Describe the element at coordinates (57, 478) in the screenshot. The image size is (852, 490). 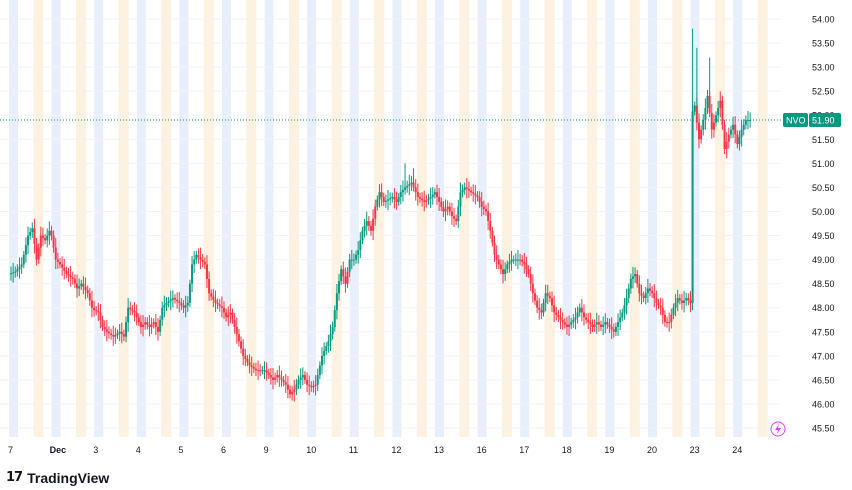
I see `tradingview-logo: 17 TradingView` at that location.